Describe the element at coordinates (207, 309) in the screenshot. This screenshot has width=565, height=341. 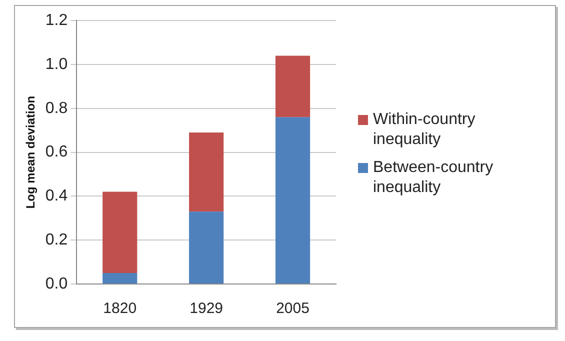
I see `x-tick-label: 1929` at that location.